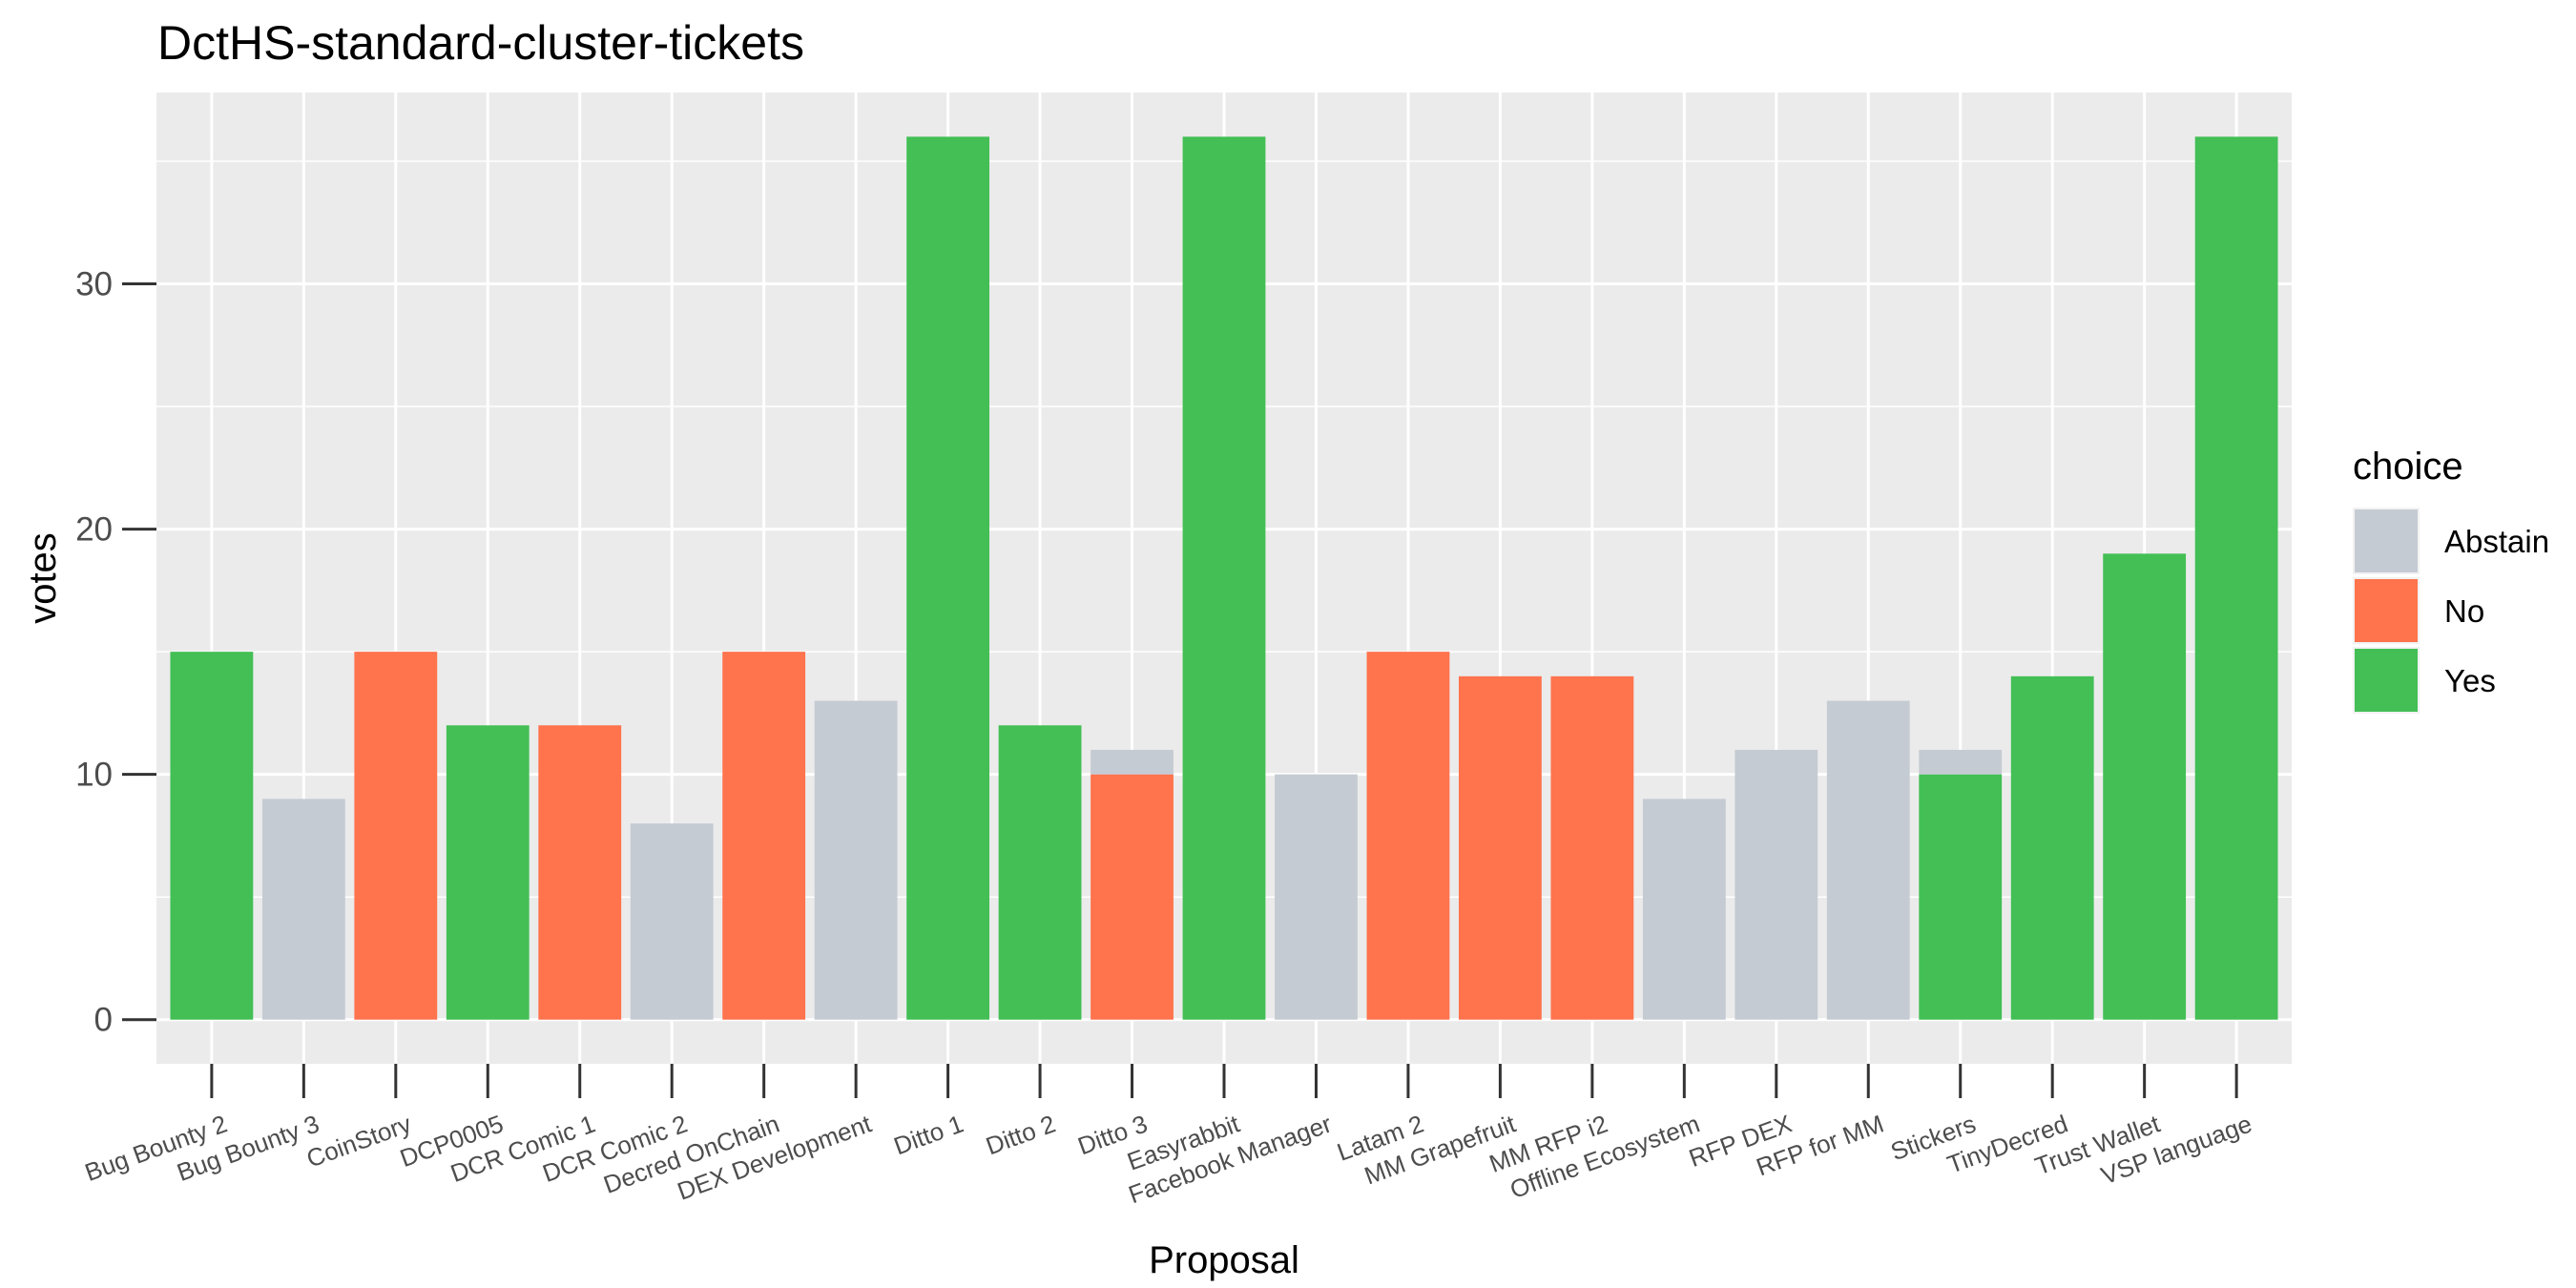 The height and width of the screenshot is (1288, 2576). What do you see at coordinates (43, 578) in the screenshot?
I see `y-axis-title: votes` at bounding box center [43, 578].